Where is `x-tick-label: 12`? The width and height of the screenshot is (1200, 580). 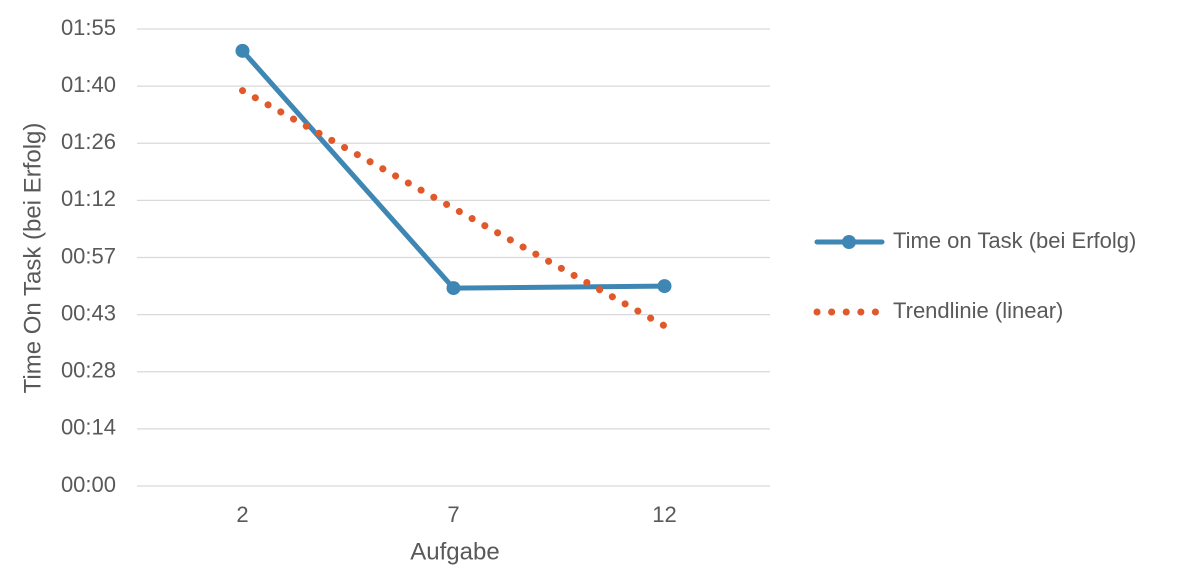
x-tick-label: 12 is located at coordinates (664, 514).